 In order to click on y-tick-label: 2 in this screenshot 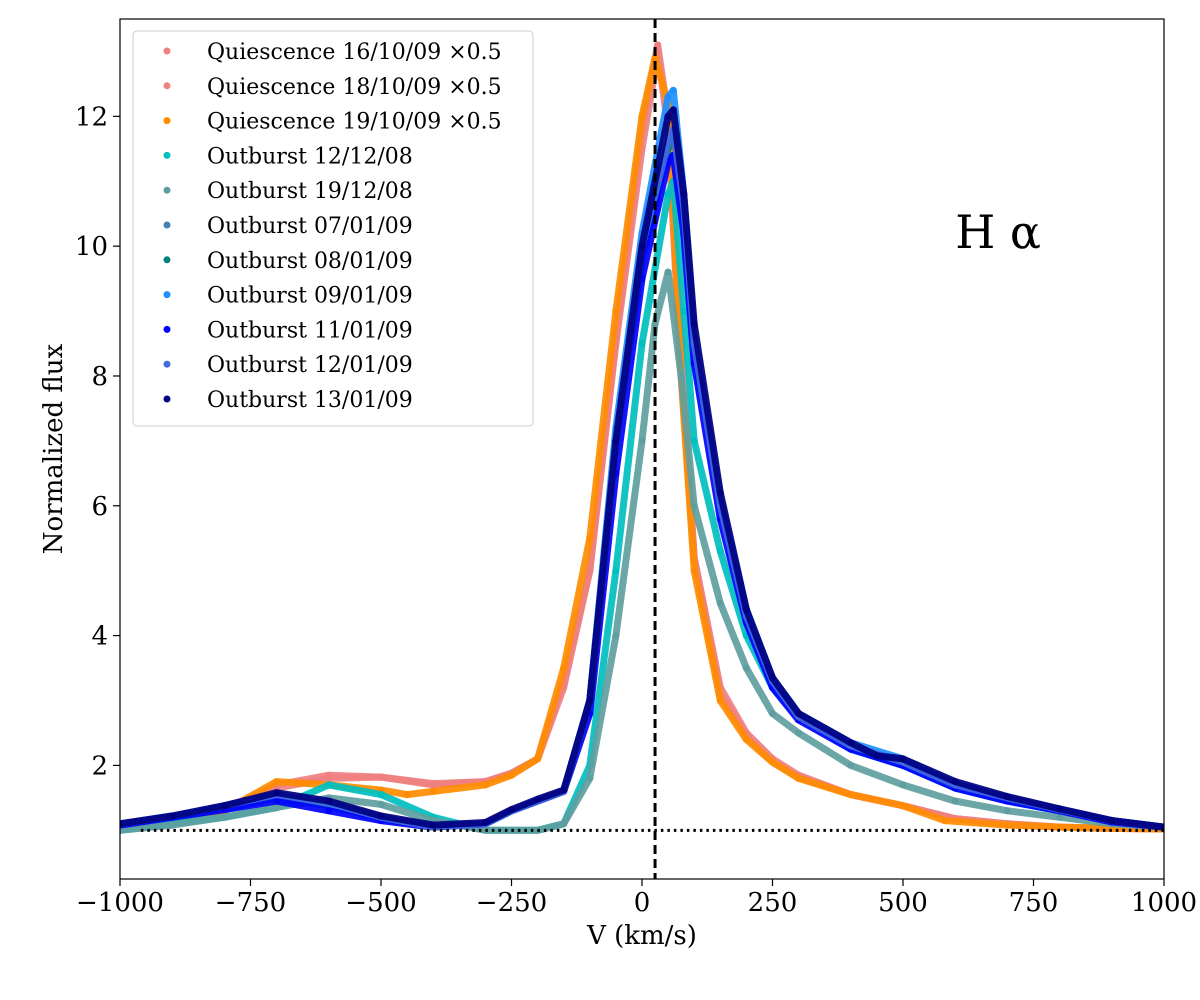, I will do `click(99, 766)`.